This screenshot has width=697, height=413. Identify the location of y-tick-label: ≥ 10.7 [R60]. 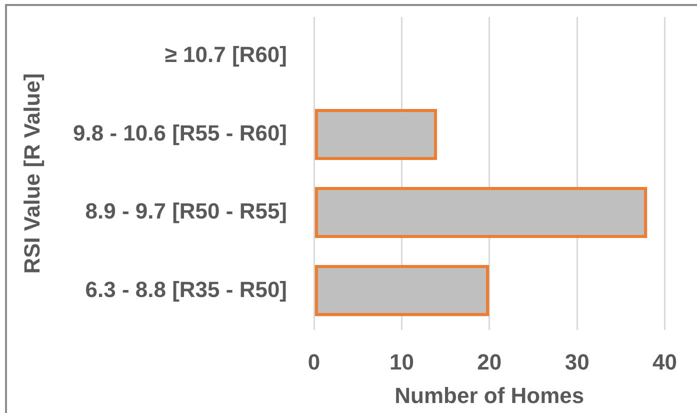
(225, 55).